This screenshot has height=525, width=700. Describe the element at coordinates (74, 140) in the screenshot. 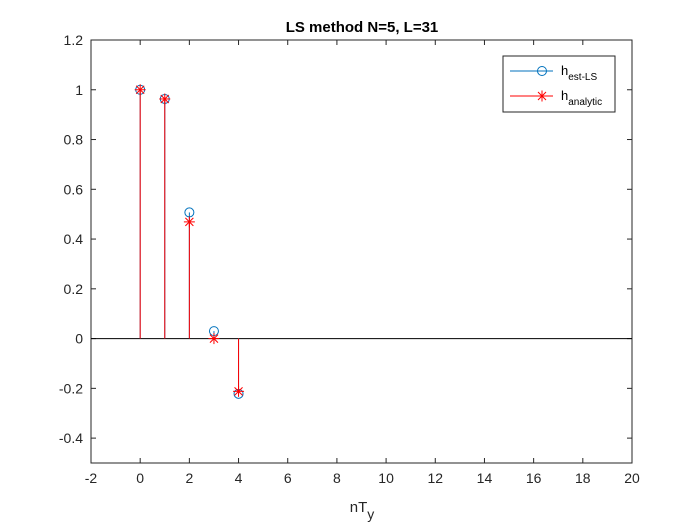

I see `y-tick-label: 0.8` at that location.